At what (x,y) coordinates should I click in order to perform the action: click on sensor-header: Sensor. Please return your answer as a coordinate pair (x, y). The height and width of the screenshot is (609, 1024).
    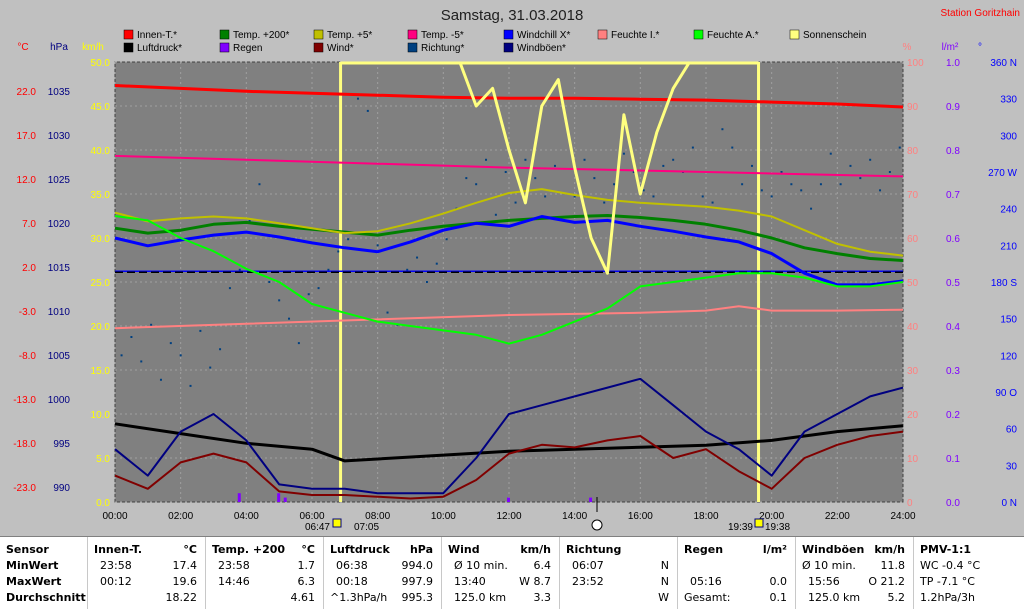
    Looking at the image, I should click on (27, 549).